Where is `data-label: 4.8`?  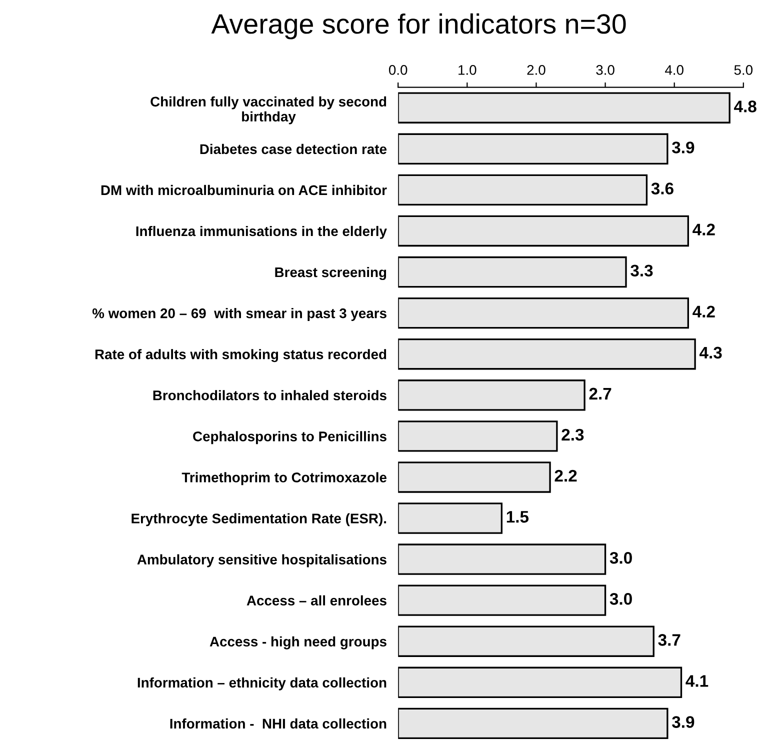 data-label: 4.8 is located at coordinates (745, 106).